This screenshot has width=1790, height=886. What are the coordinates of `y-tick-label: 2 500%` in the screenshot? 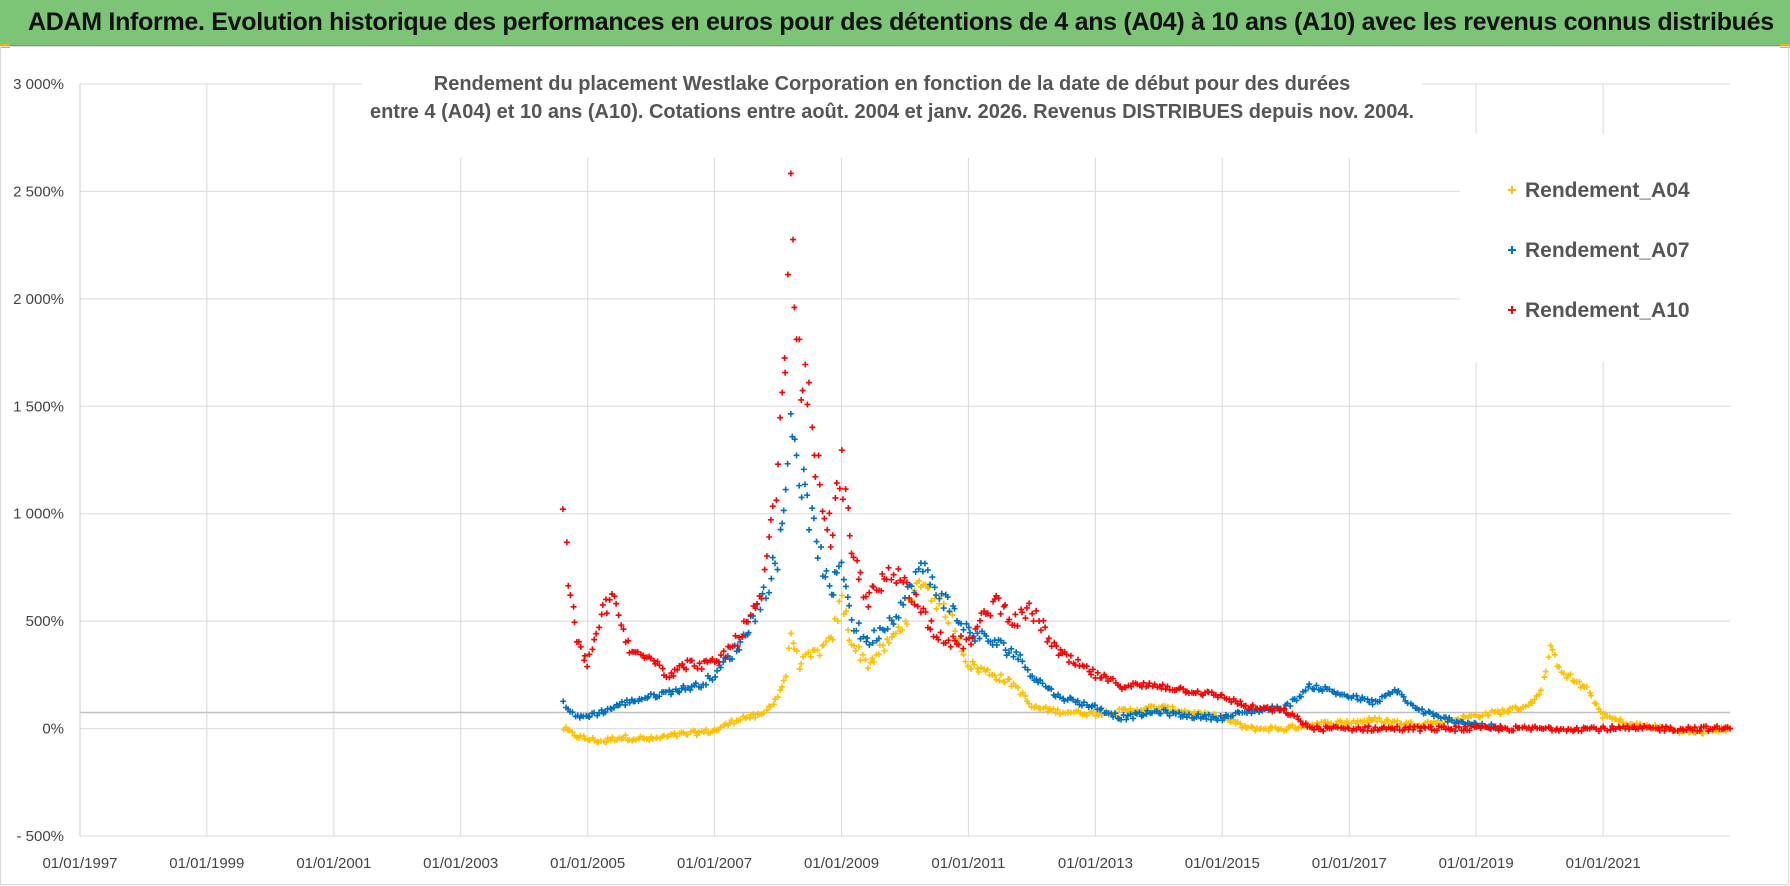 It's located at (38, 191).